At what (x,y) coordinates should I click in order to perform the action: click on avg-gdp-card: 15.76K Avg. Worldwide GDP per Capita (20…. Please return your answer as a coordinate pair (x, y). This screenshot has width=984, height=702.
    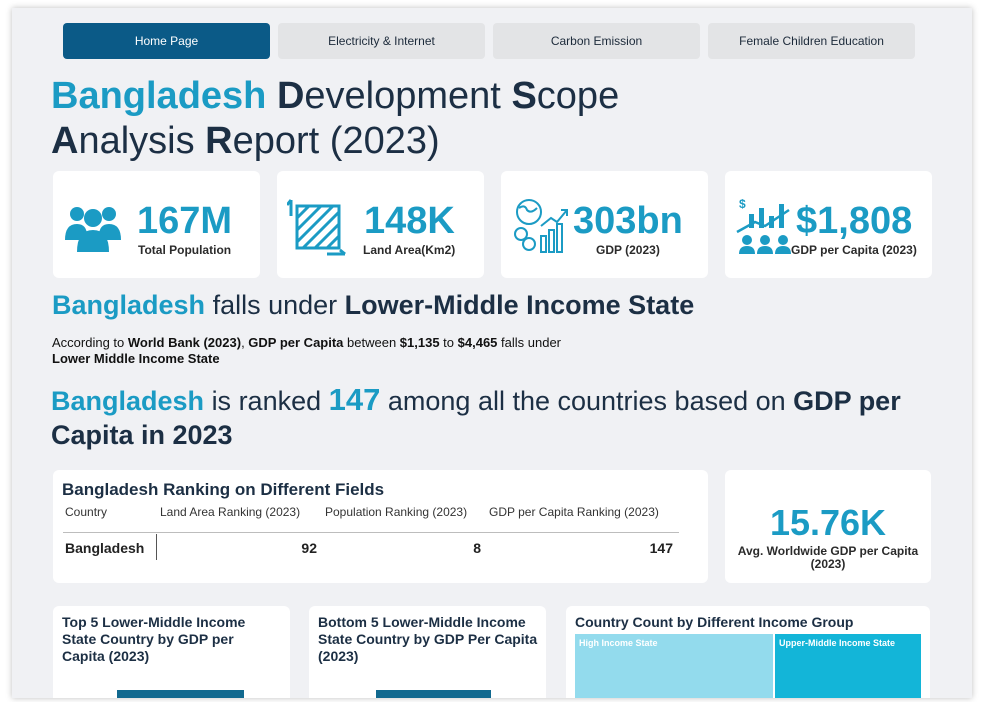
    Looking at the image, I should click on (828, 526).